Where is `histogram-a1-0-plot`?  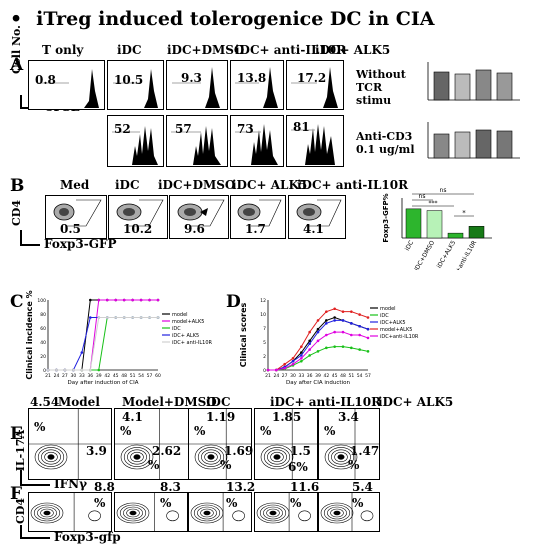
histogram-a1-0-plot is located at coordinates (68, 88).